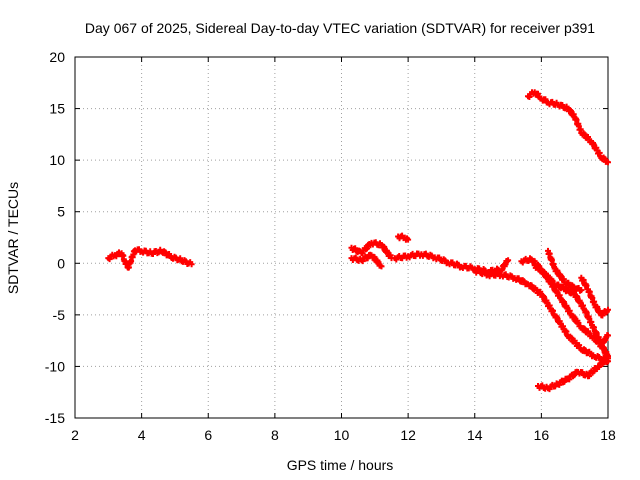 The image size is (640, 480). I want to click on series-arc-mid-b, so click(366, 260).